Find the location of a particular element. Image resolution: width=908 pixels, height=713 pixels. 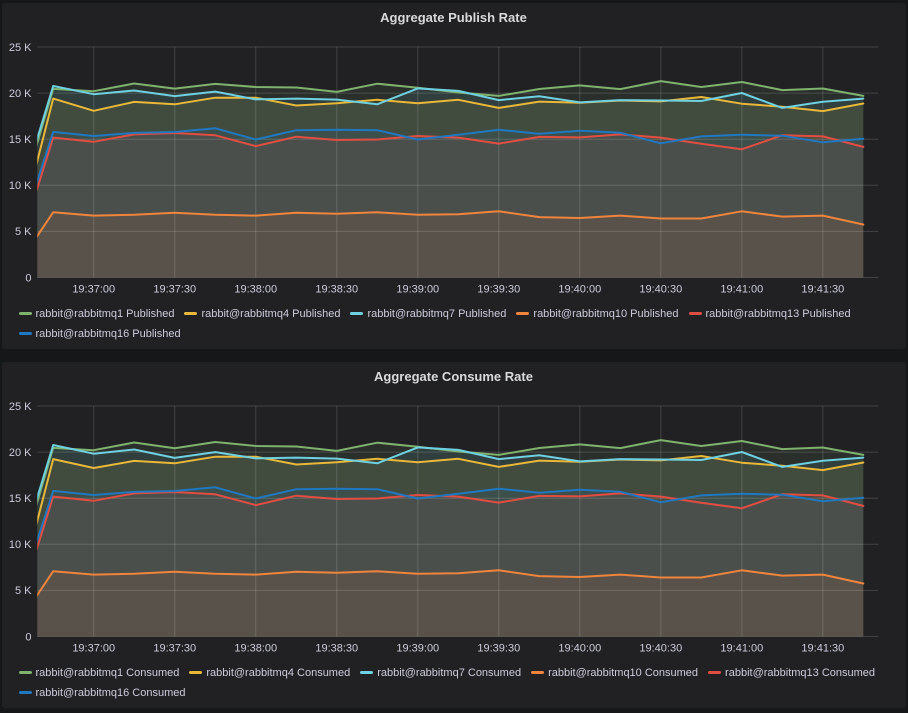

legend-item: rabbit@rabbitmq13 Consumed is located at coordinates (791, 673).